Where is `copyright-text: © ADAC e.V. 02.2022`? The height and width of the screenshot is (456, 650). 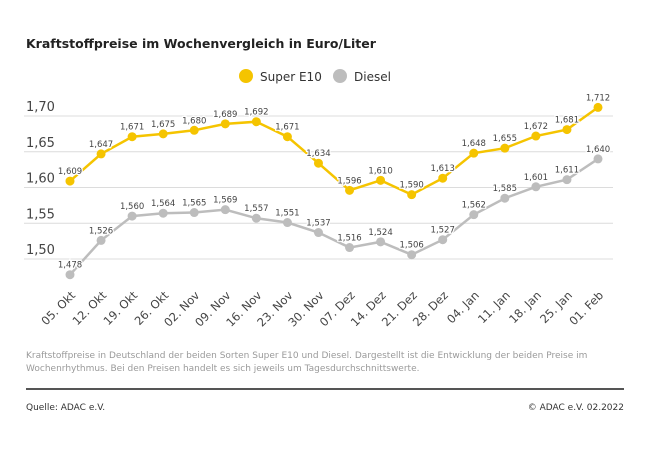
copyright-text: © ADAC e.V. 02.2022 is located at coordinates (575, 408).